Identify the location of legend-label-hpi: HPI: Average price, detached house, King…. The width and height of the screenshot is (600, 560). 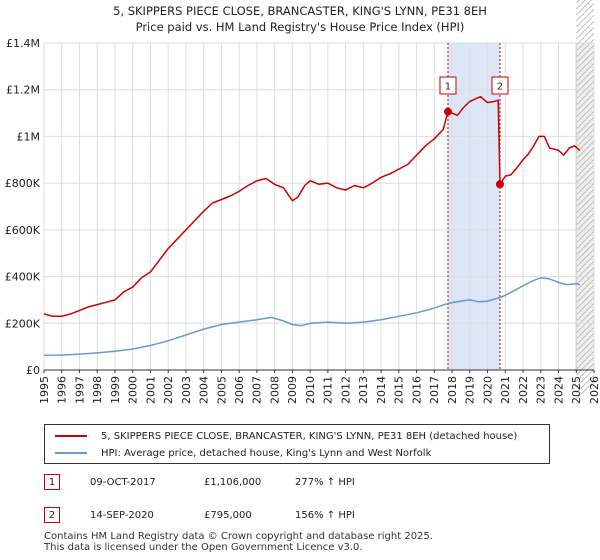
(266, 453).